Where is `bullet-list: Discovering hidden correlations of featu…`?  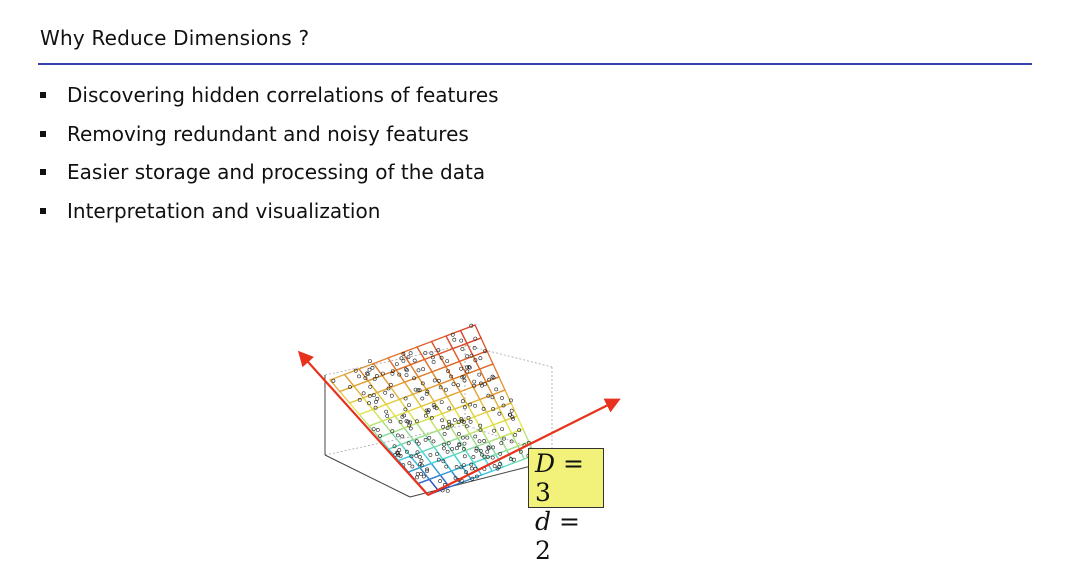
bullet-list: Discovering hidden correlations of featu… is located at coordinates (269, 157).